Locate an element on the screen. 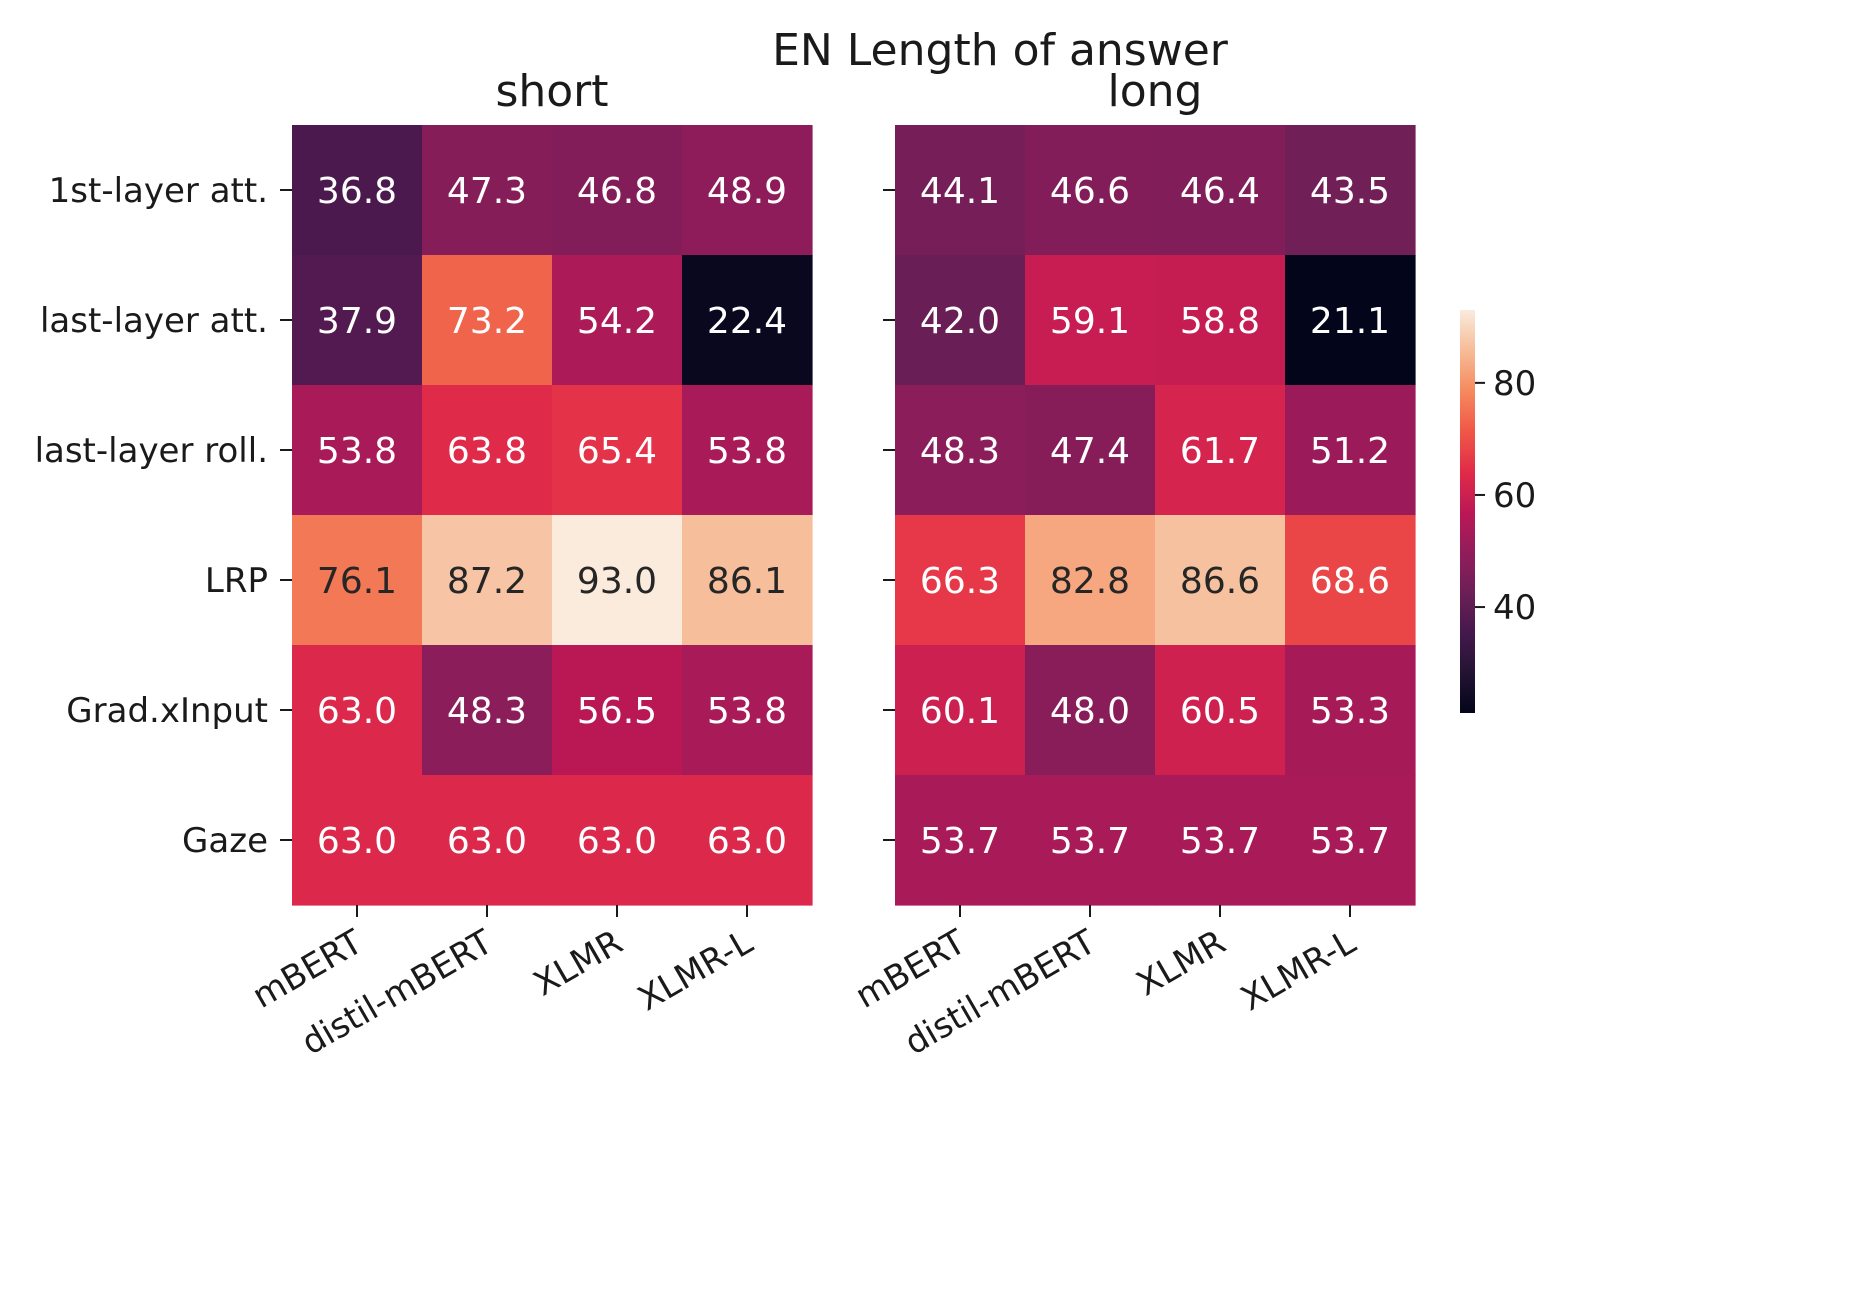  cell-value-label: 59.1 is located at coordinates (1090, 321).